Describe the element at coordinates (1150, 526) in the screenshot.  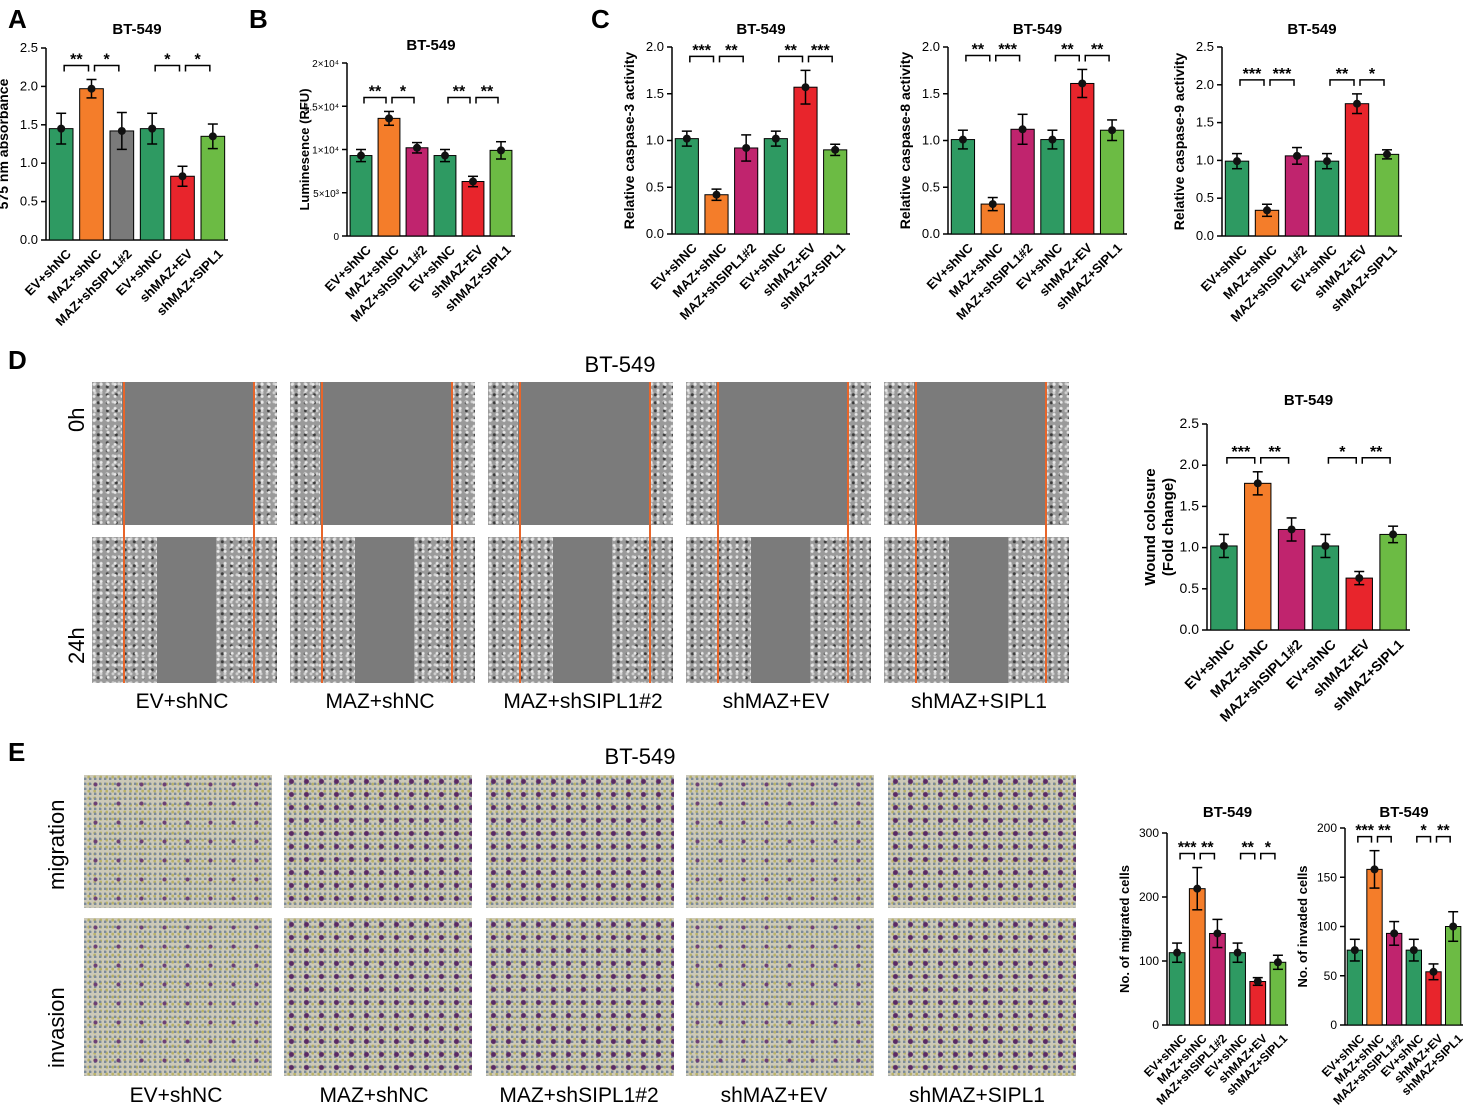
I see `y-axis-label: Wound colosure` at that location.